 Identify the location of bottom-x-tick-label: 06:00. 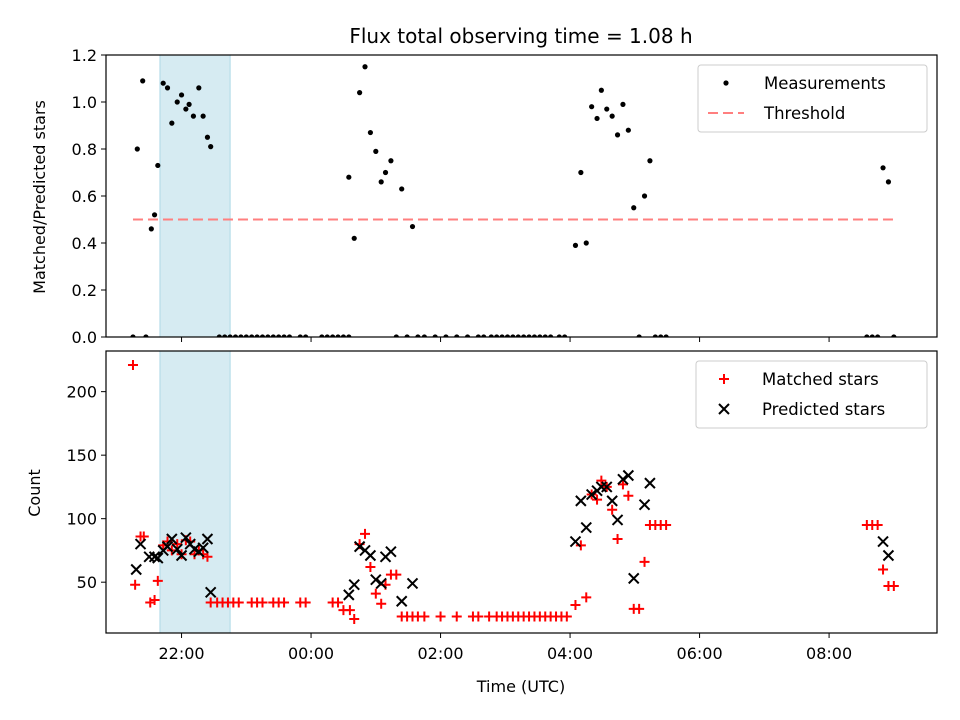
(700, 653).